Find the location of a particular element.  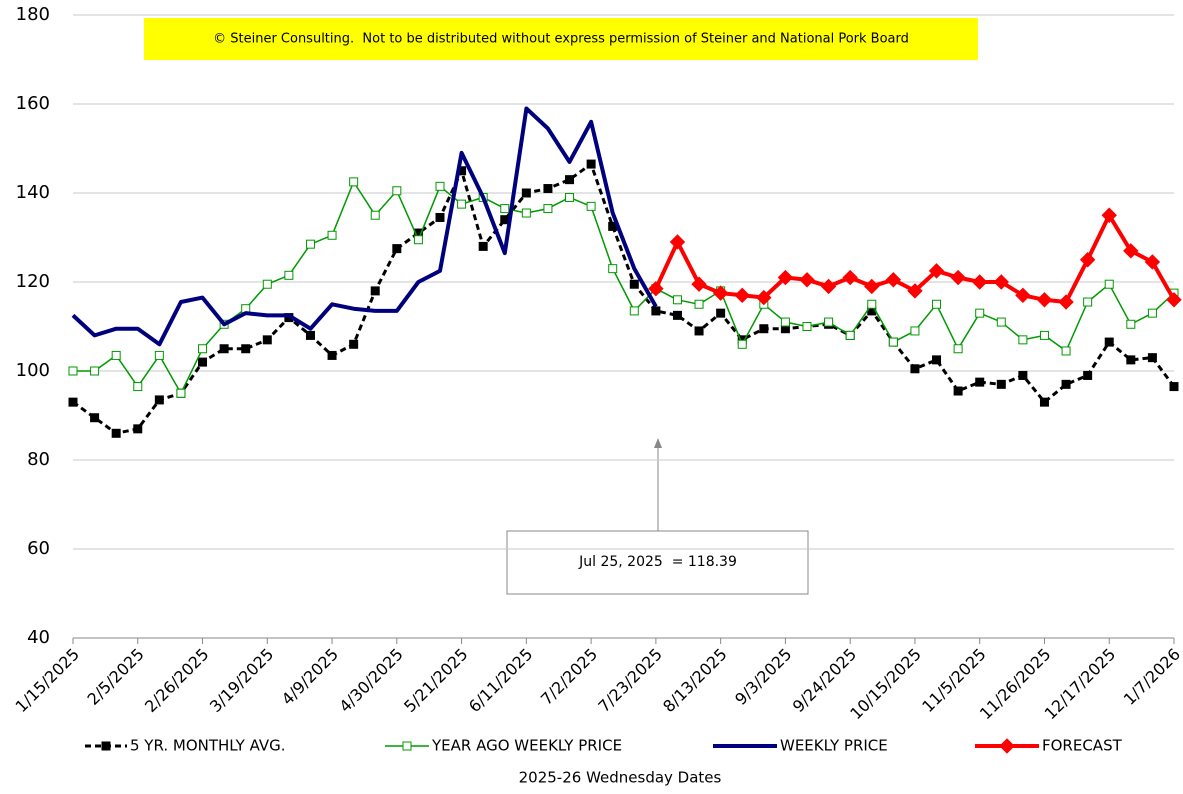

y-tick-label: 180 is located at coordinates (33, 14).